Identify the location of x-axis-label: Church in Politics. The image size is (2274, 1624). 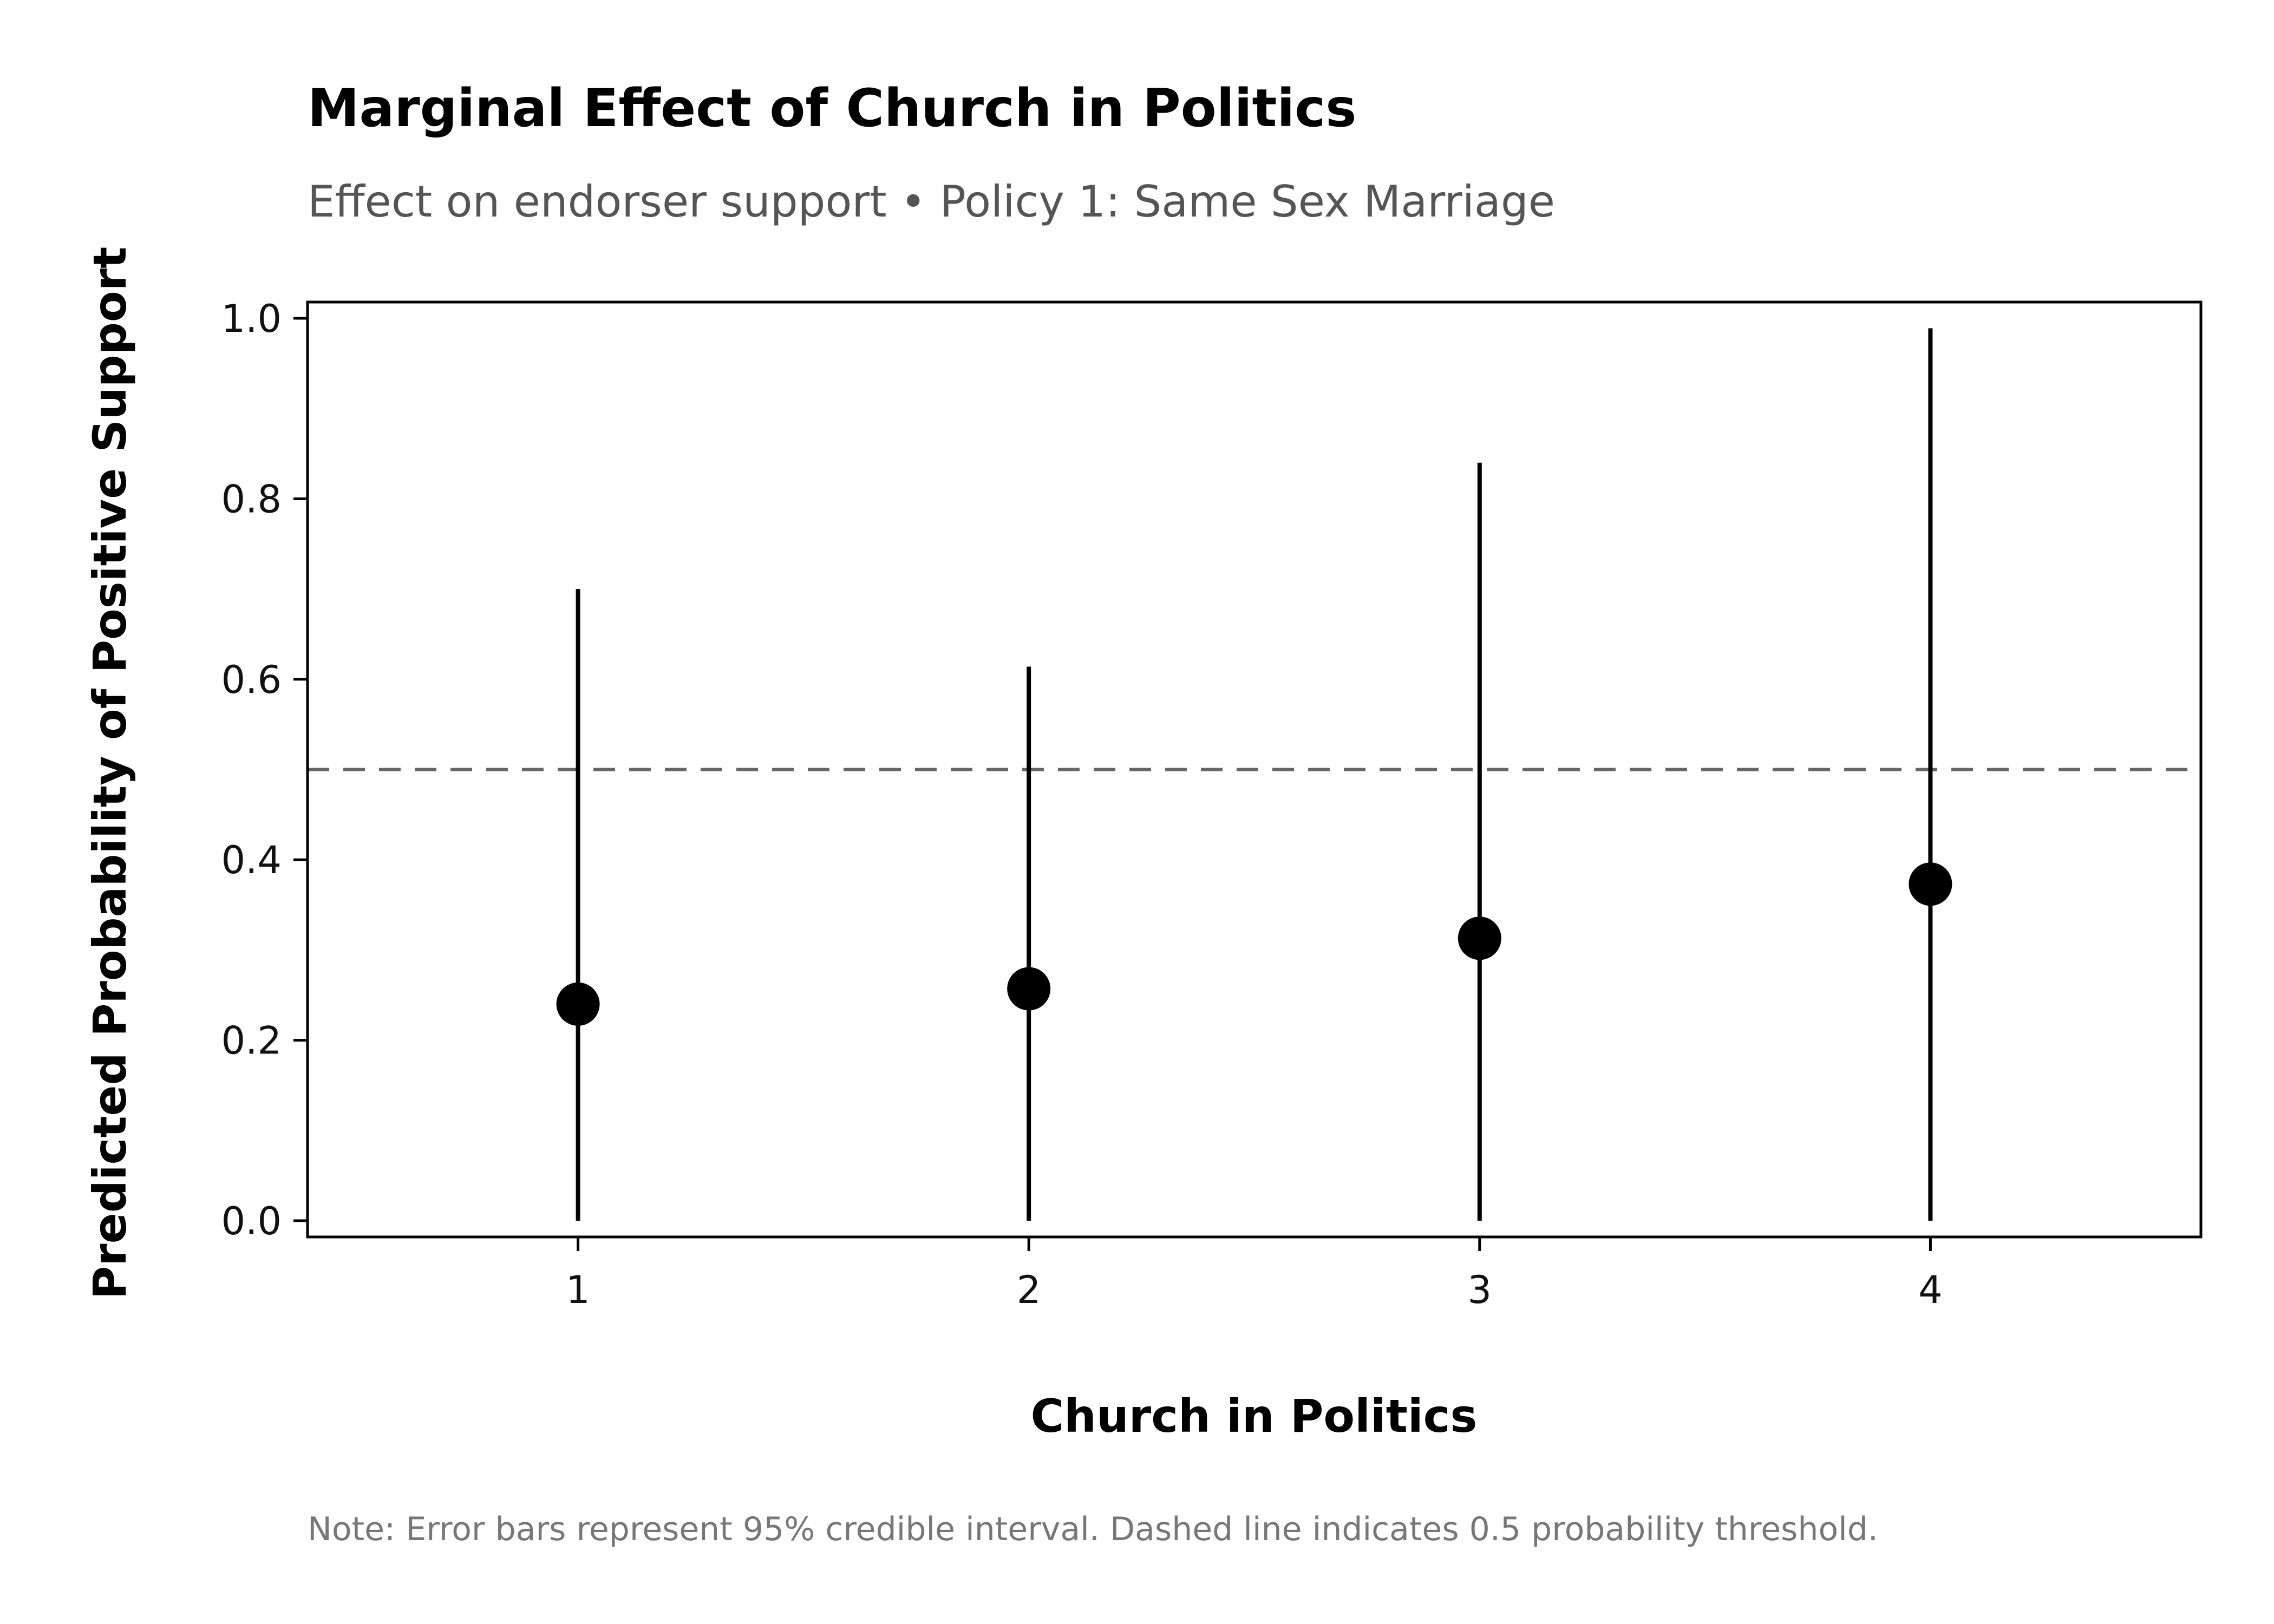
(1255, 1417).